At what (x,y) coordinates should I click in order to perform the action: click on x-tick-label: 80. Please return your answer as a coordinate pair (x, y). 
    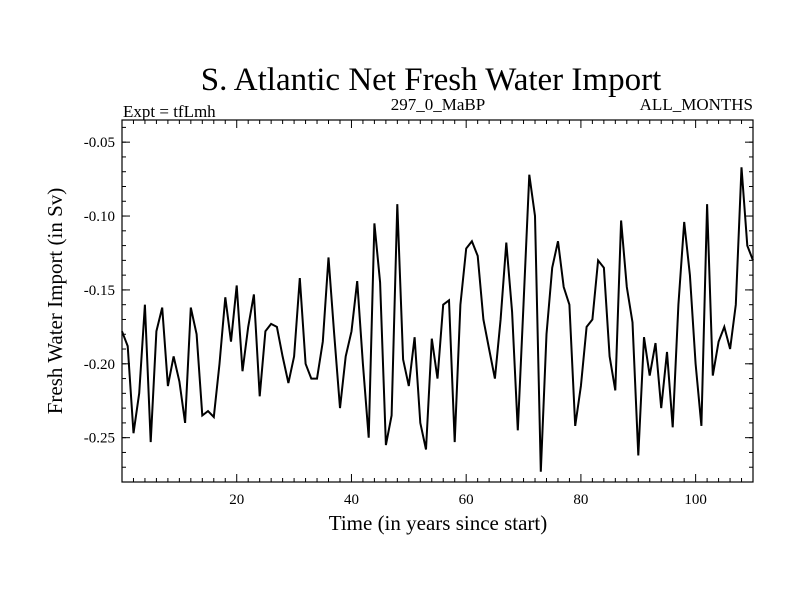
    Looking at the image, I should click on (580, 500).